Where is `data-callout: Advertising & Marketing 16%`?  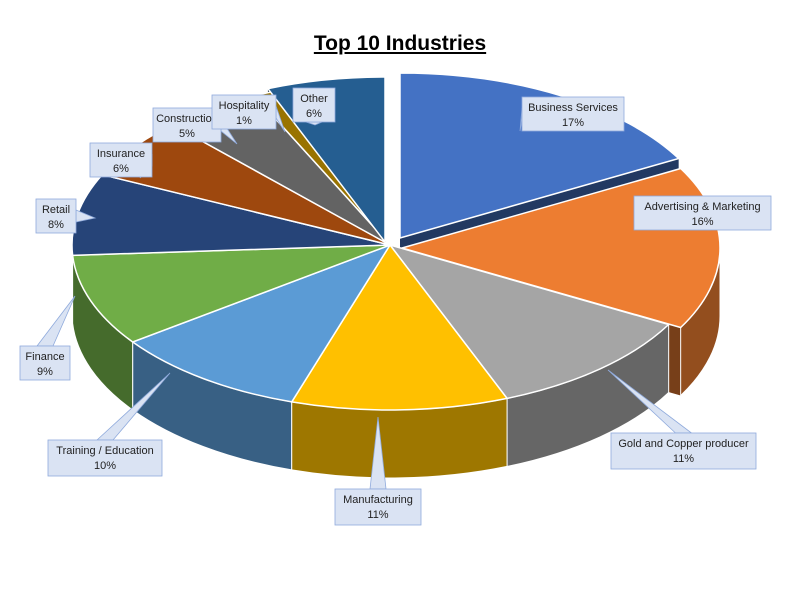 data-callout: Advertising & Marketing 16% is located at coordinates (702, 213).